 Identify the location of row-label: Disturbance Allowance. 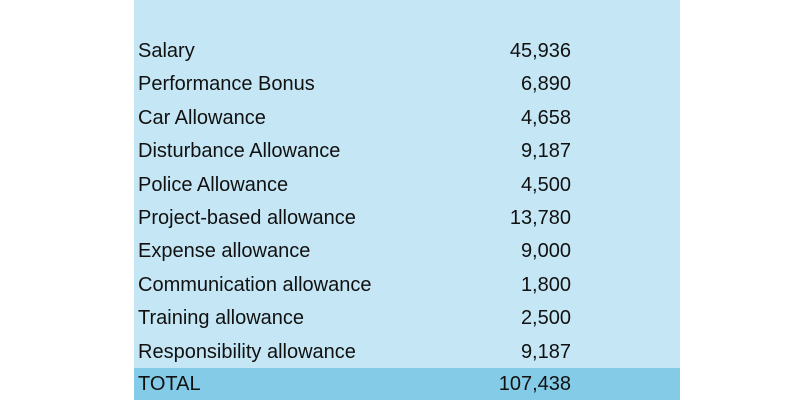
(239, 151).